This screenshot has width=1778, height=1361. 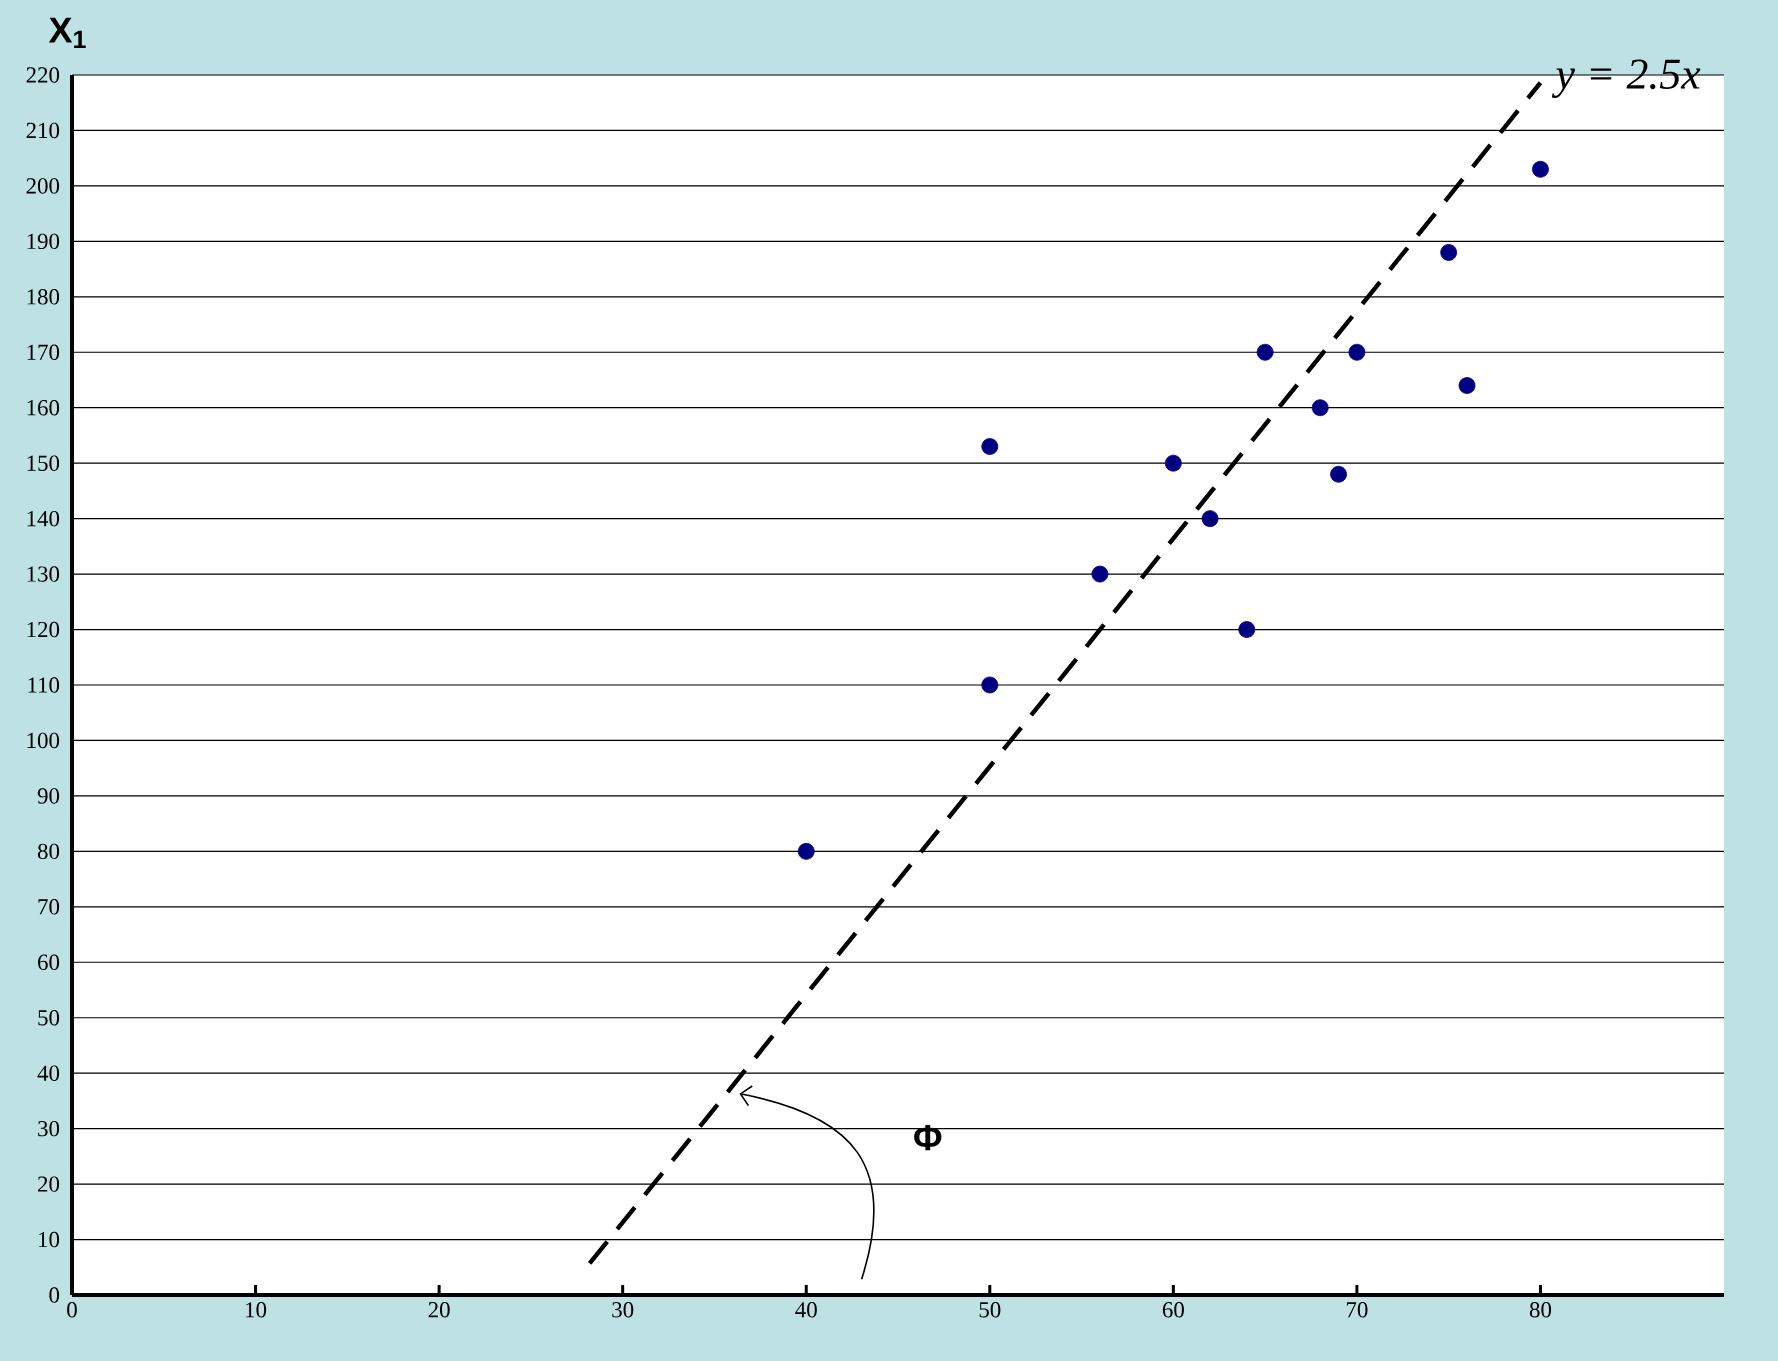 What do you see at coordinates (48, 851) in the screenshot?
I see `y-tick-label: 80` at bounding box center [48, 851].